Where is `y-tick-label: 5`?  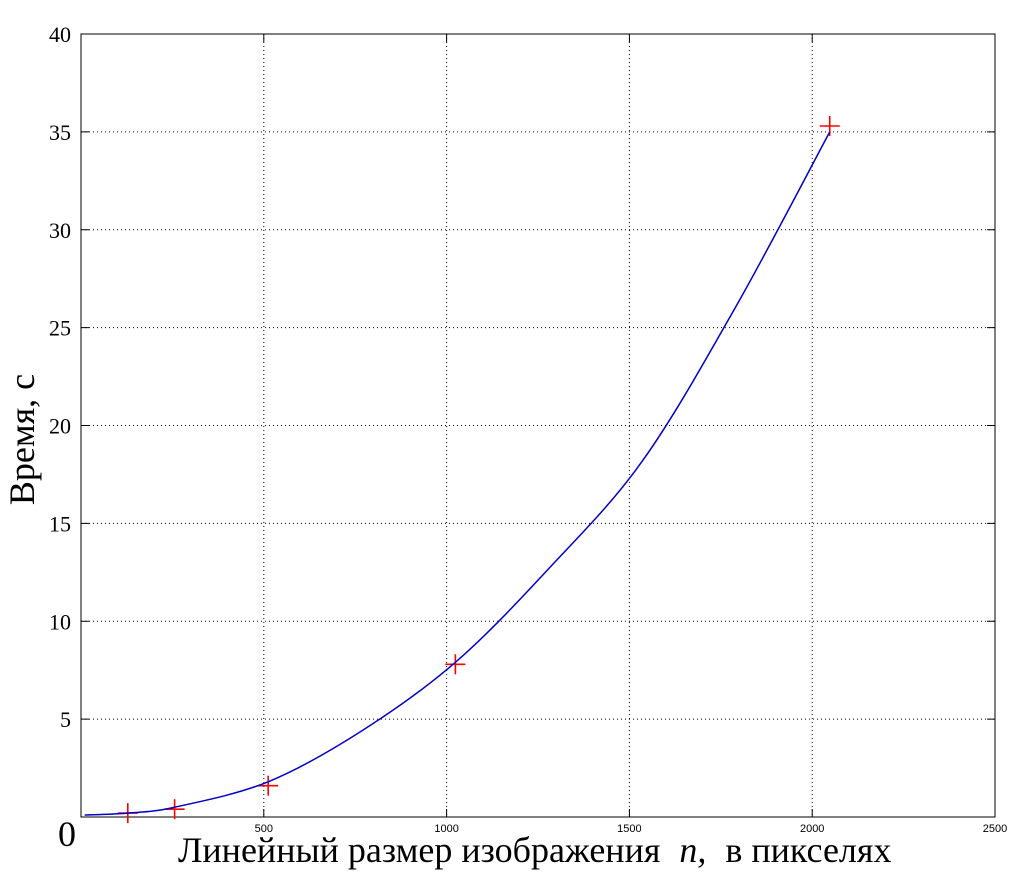 y-tick-label: 5 is located at coordinates (65, 719).